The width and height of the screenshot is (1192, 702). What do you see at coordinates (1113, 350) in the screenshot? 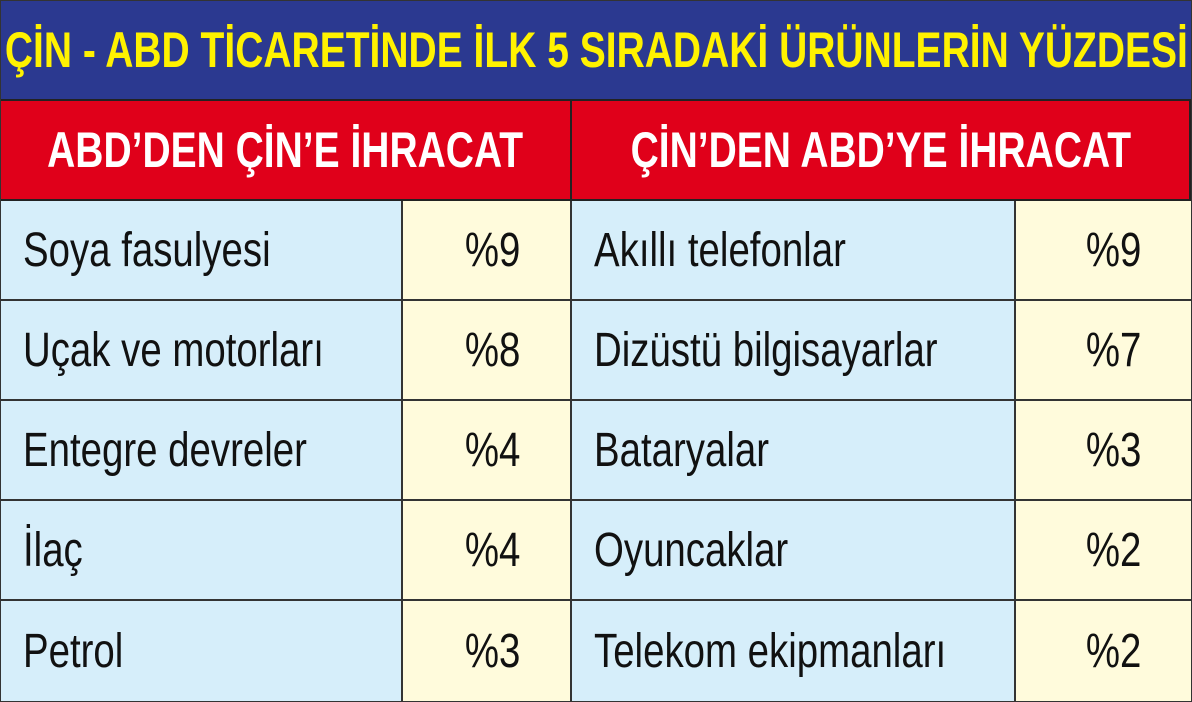
I see `china-to-us-value: %7` at bounding box center [1113, 350].